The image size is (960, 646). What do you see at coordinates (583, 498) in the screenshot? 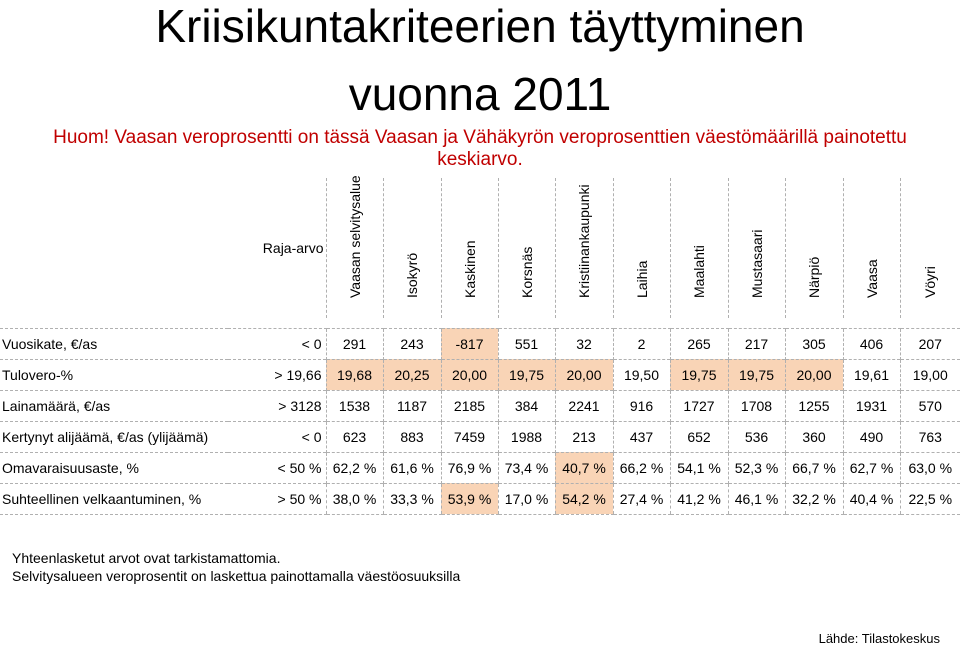
I see `value-cell-criterion-met: 54,2 %` at bounding box center [583, 498].